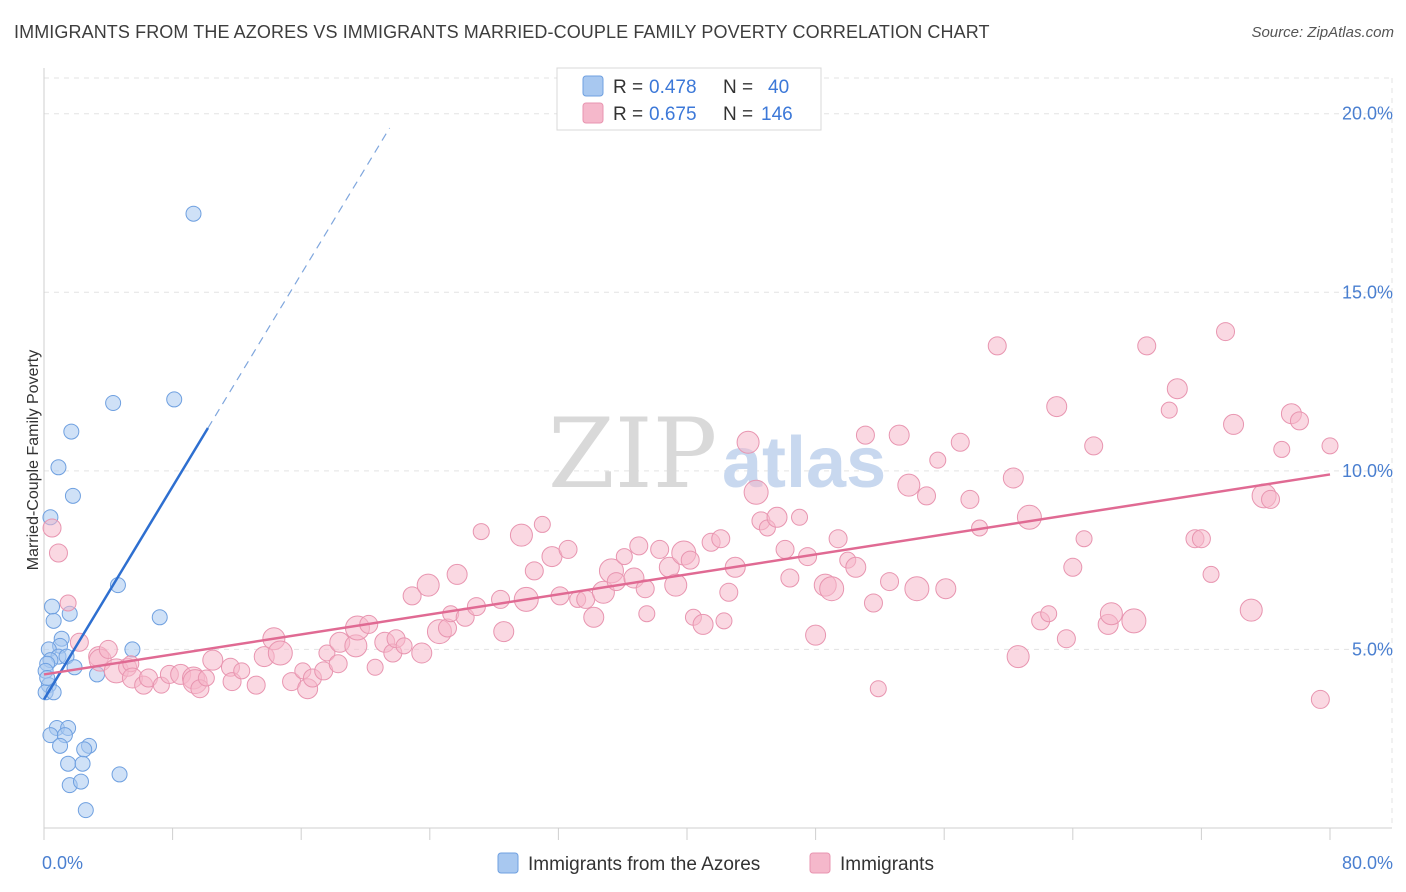 The height and width of the screenshot is (892, 1406). Describe the element at coordinates (738, 114) in the screenshot. I see `legend-n-label-immigrants: N =` at that location.